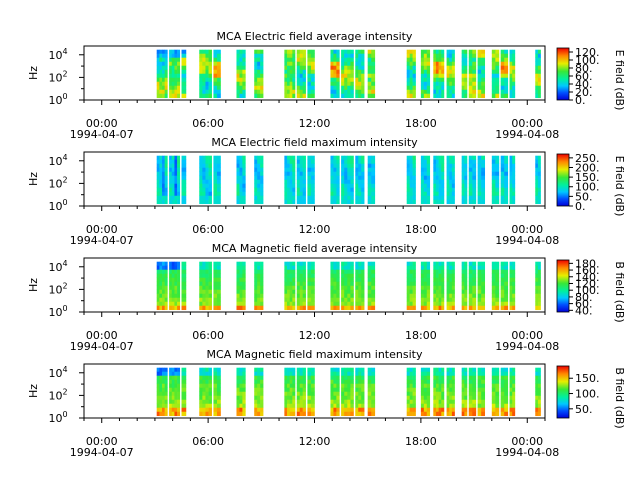 The width and height of the screenshot is (640, 480). What do you see at coordinates (527, 240) in the screenshot?
I see `x-date-label: 1994-04-08` at bounding box center [527, 240].